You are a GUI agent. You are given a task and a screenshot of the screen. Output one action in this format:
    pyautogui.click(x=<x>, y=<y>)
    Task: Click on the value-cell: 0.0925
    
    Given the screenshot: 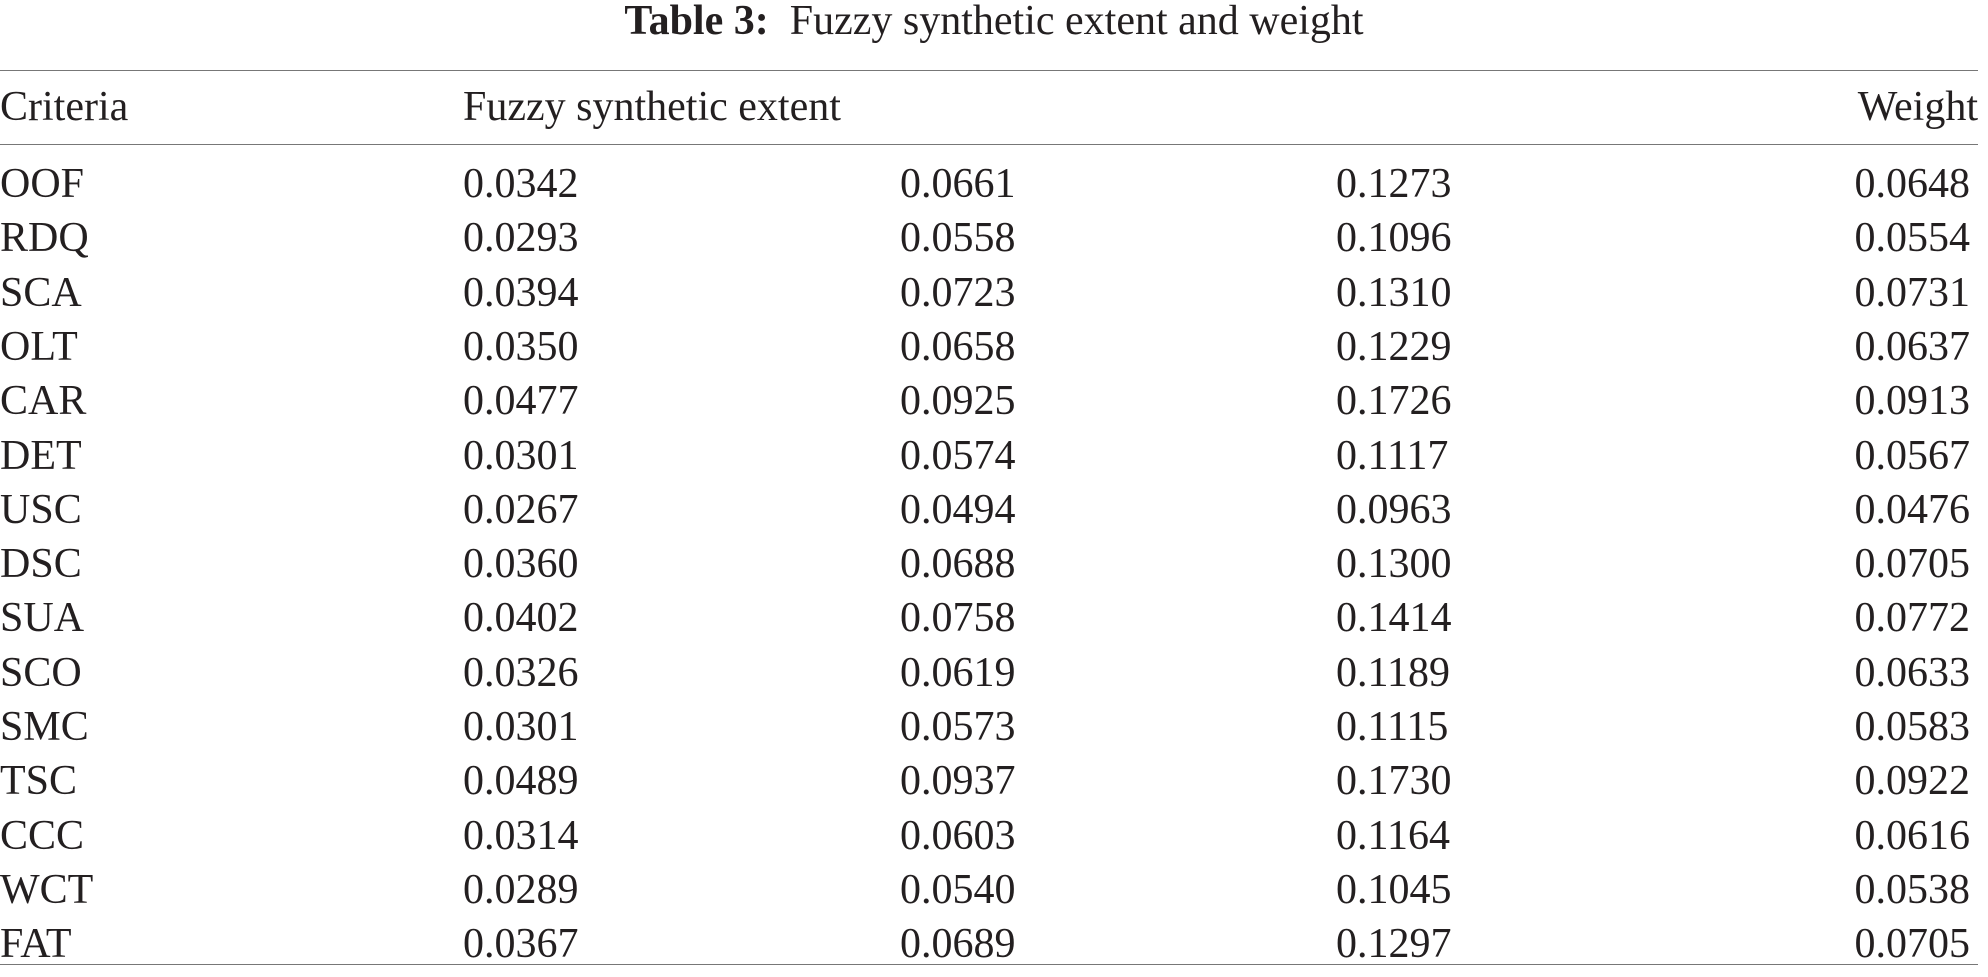 What is the action you would take?
    pyautogui.click(x=958, y=401)
    